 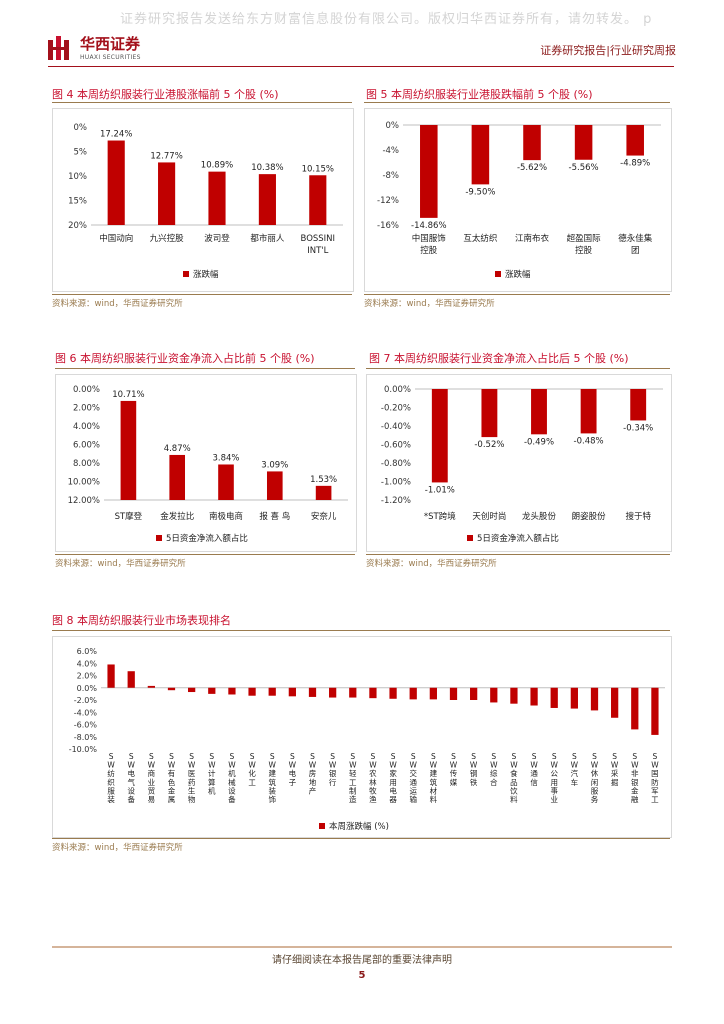 I want to click on category-label-char: 医, so click(x=192, y=773).